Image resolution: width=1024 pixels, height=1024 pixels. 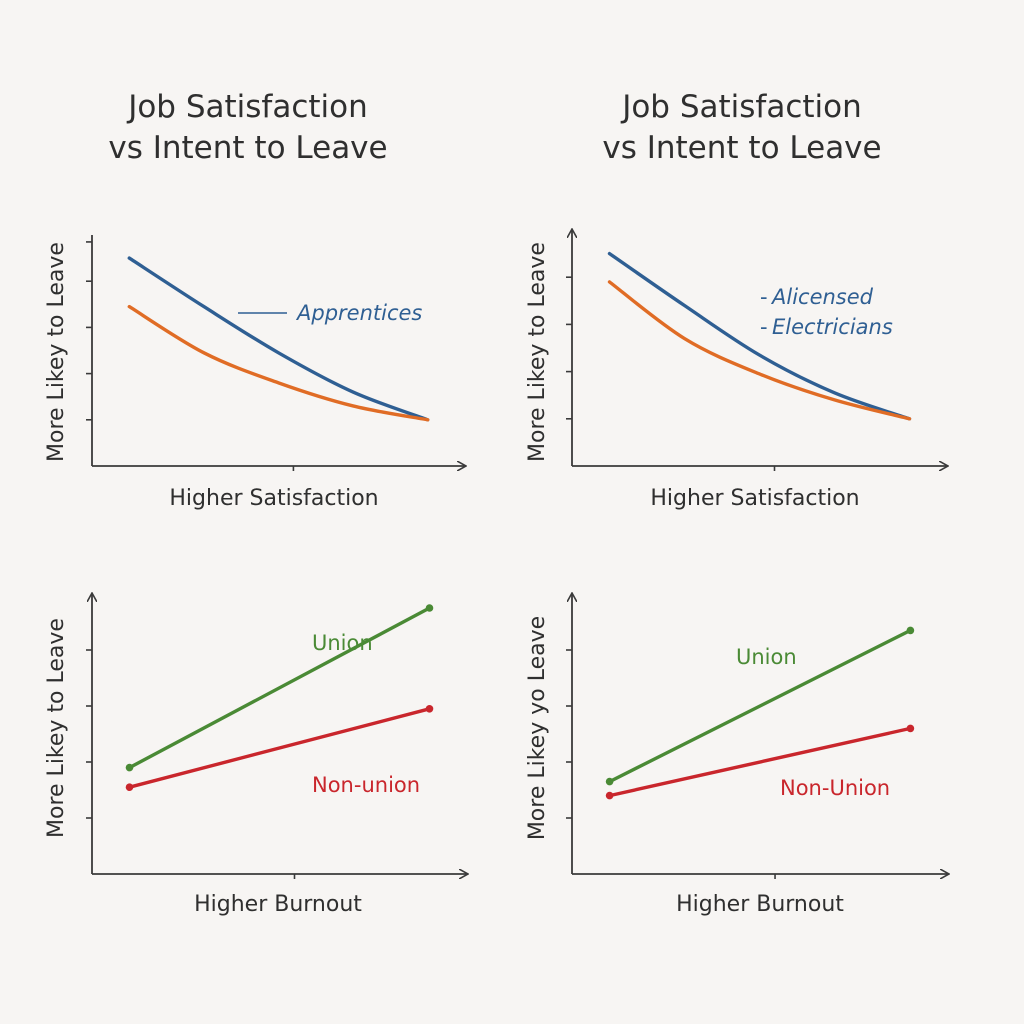 What do you see at coordinates (537, 728) in the screenshot?
I see `y-axis-title: More Likey yo Leave` at bounding box center [537, 728].